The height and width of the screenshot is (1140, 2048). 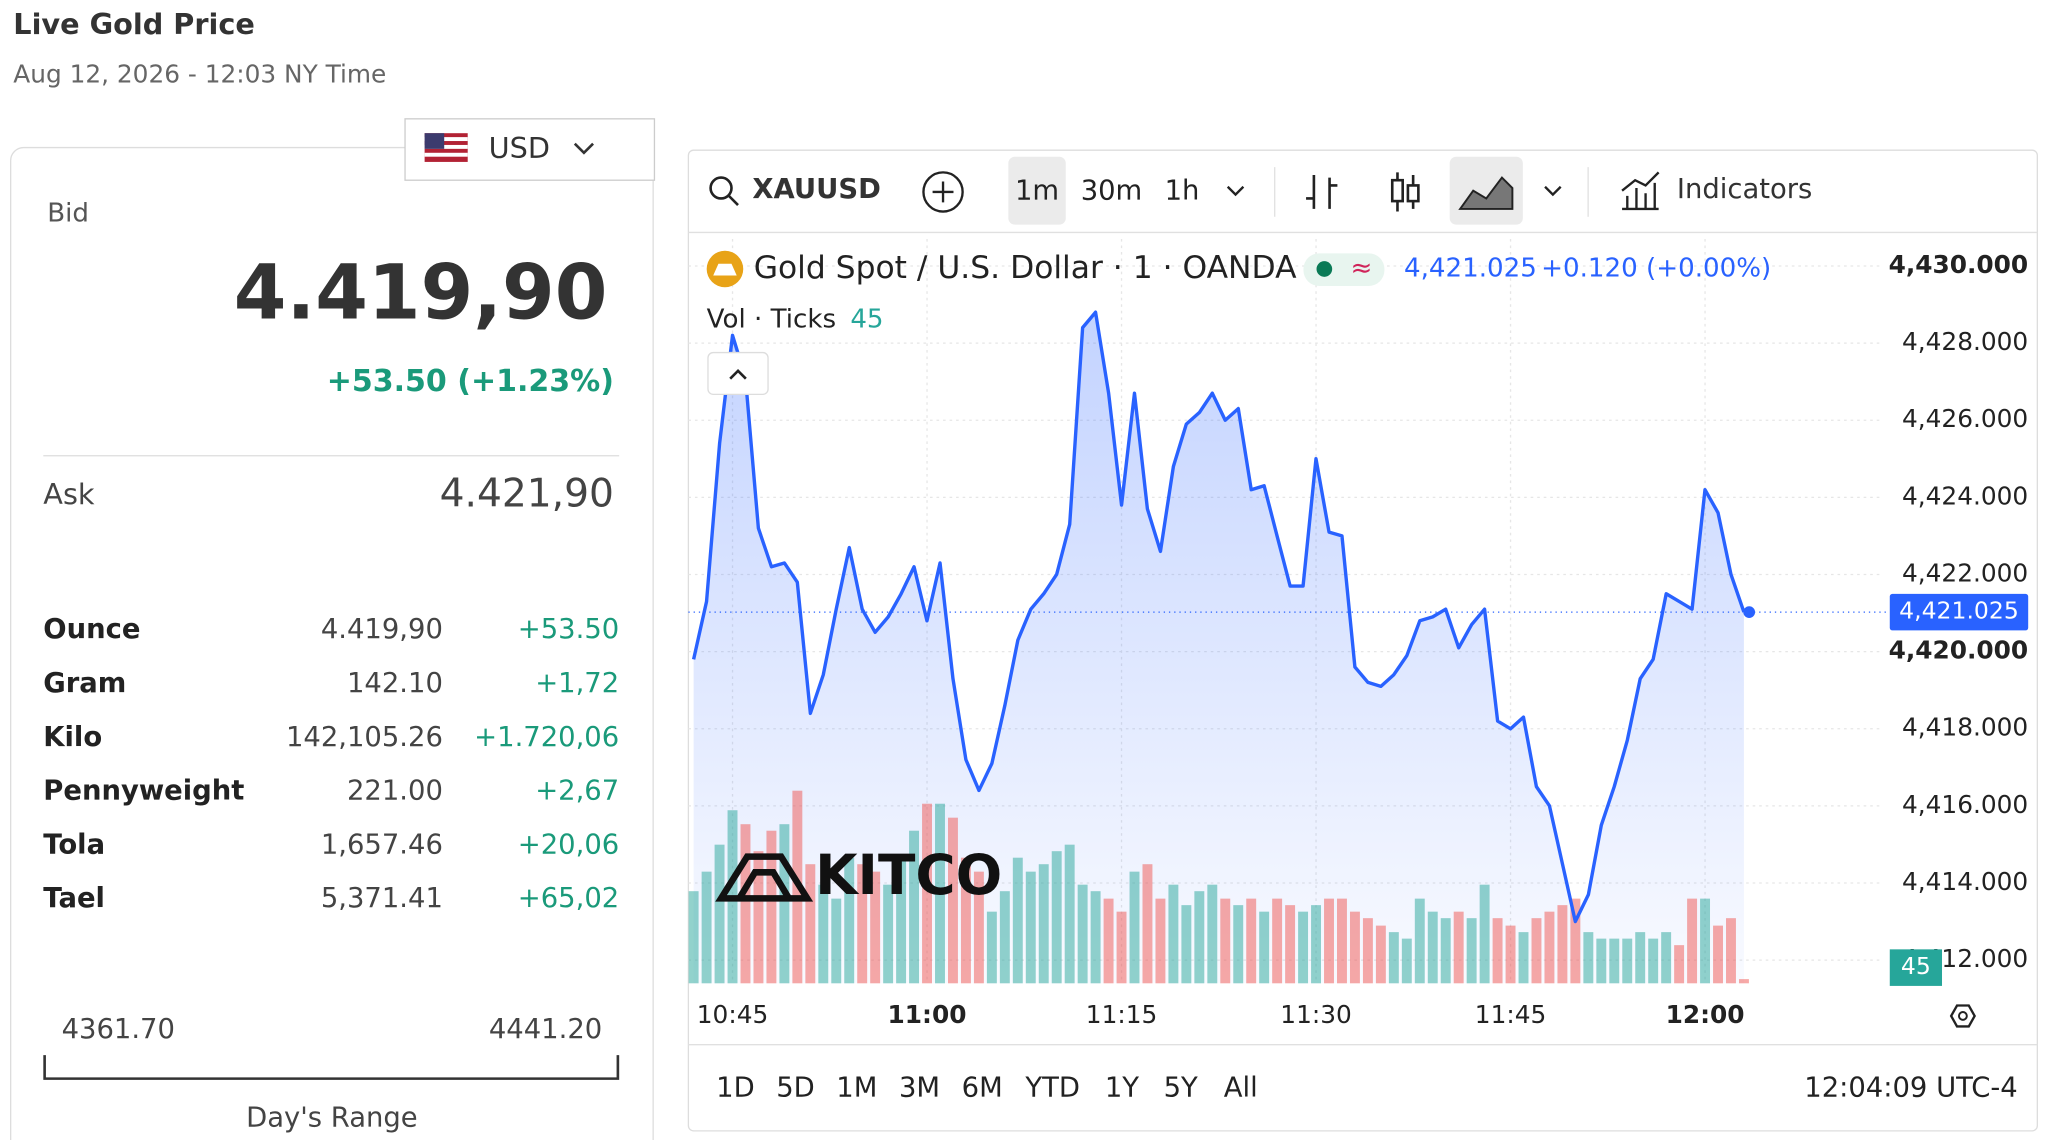 What do you see at coordinates (1965, 804) in the screenshot?
I see `y-tick-label: 4,416.000` at bounding box center [1965, 804].